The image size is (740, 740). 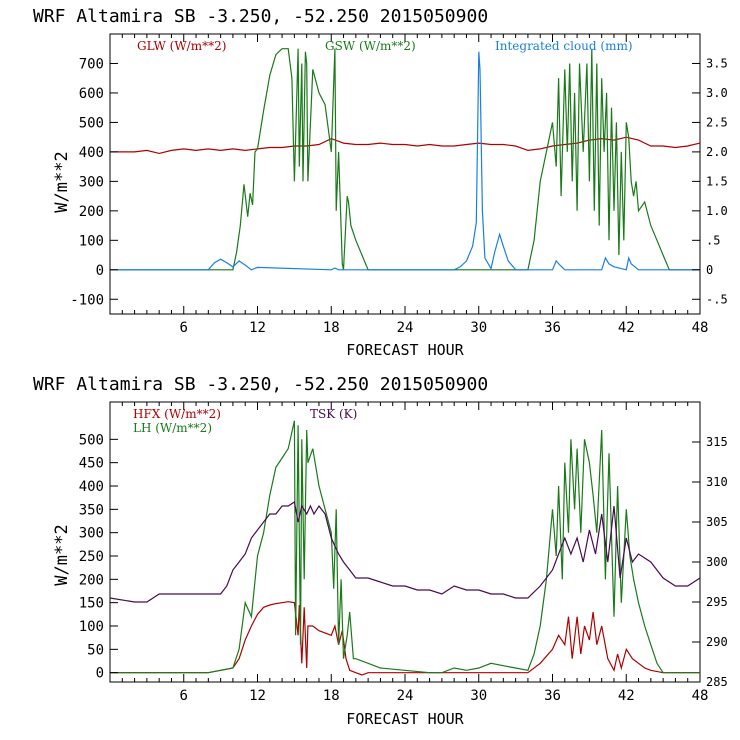 I want to click on y2-tick-label: 285, so click(x=717, y=682).